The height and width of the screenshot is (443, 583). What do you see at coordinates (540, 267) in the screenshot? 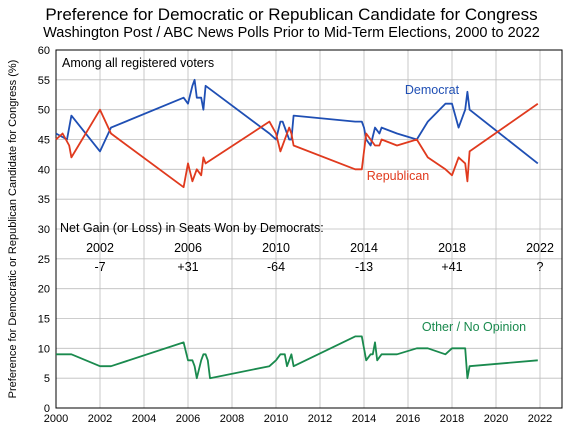
I see `seats-change: ?` at bounding box center [540, 267].